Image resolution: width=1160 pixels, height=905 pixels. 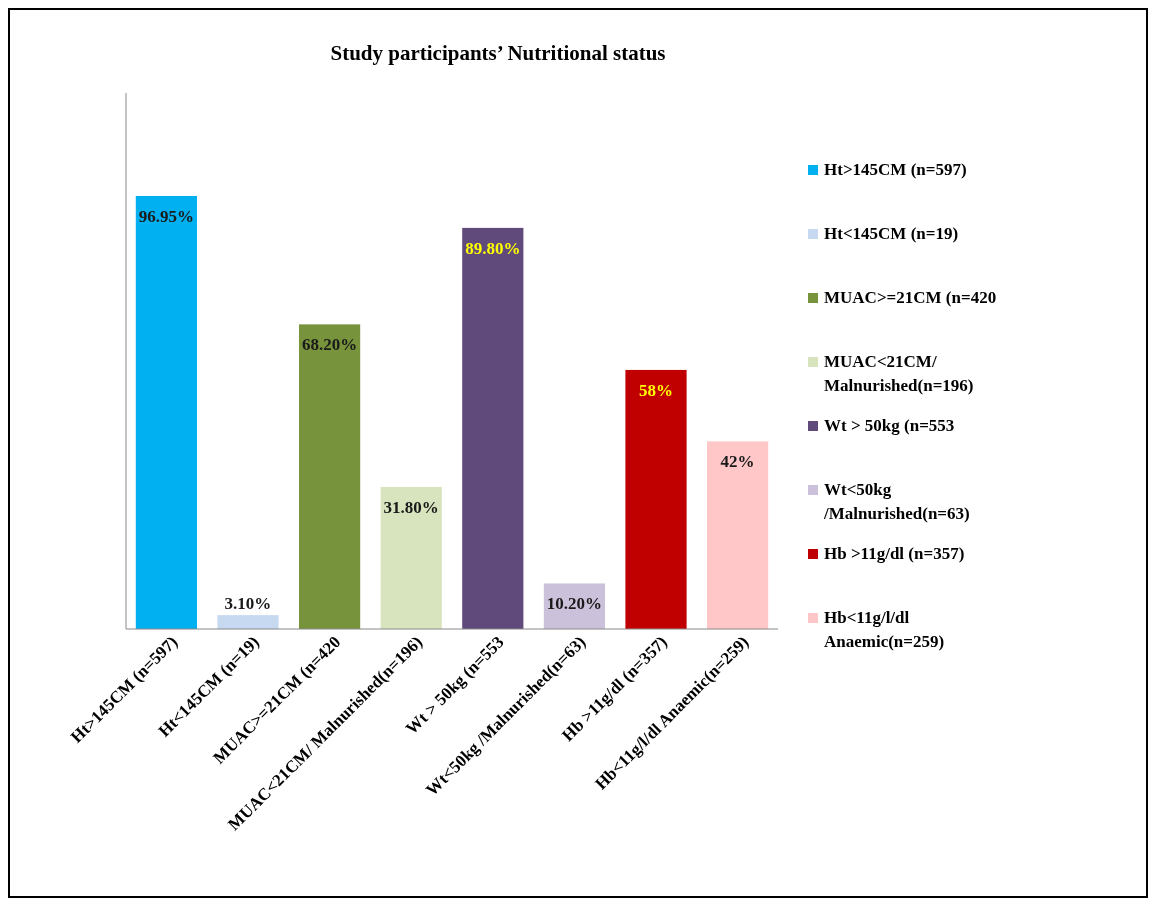 I want to click on legend-label: Wt<50kg /Malnurished(n=63), so click(x=896, y=501).